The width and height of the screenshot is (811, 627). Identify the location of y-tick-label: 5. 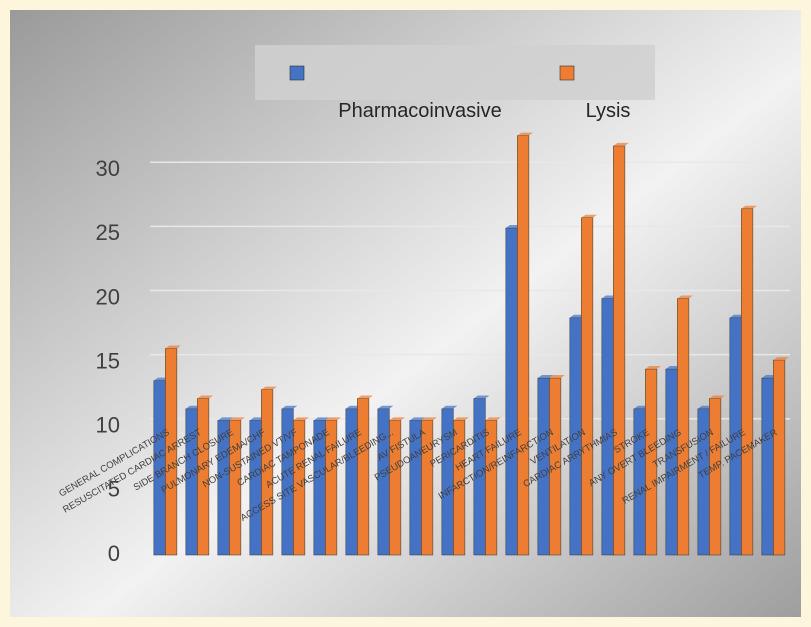
(114, 489).